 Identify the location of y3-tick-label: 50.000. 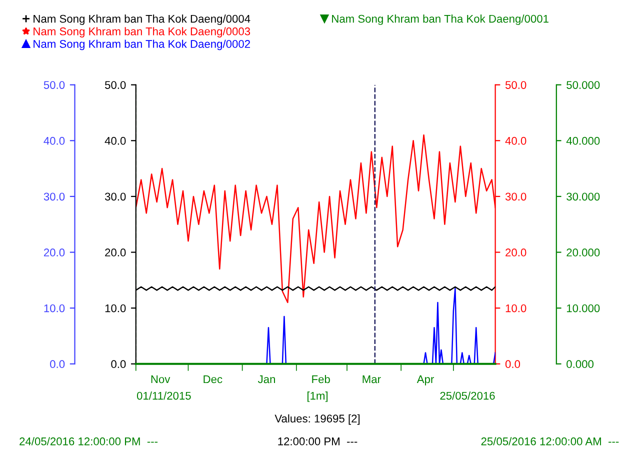
(583, 85).